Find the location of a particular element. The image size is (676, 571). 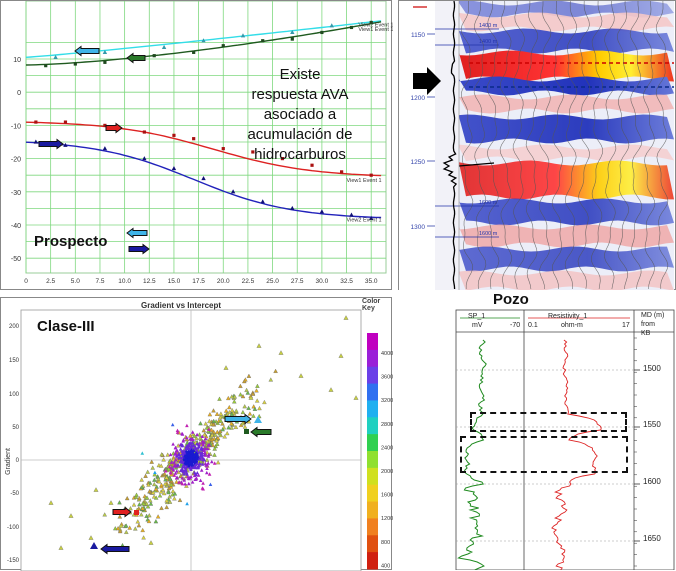

colorscale-tick: 400 is located at coordinates (385, 566).